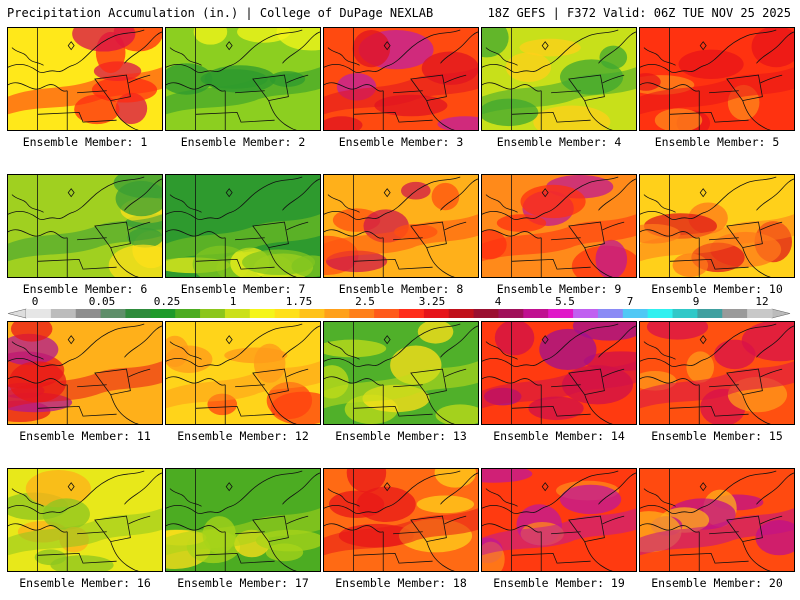 The height and width of the screenshot is (600, 800). What do you see at coordinates (167, 302) in the screenshot?
I see `colorbar-label: 0.25` at bounding box center [167, 302].